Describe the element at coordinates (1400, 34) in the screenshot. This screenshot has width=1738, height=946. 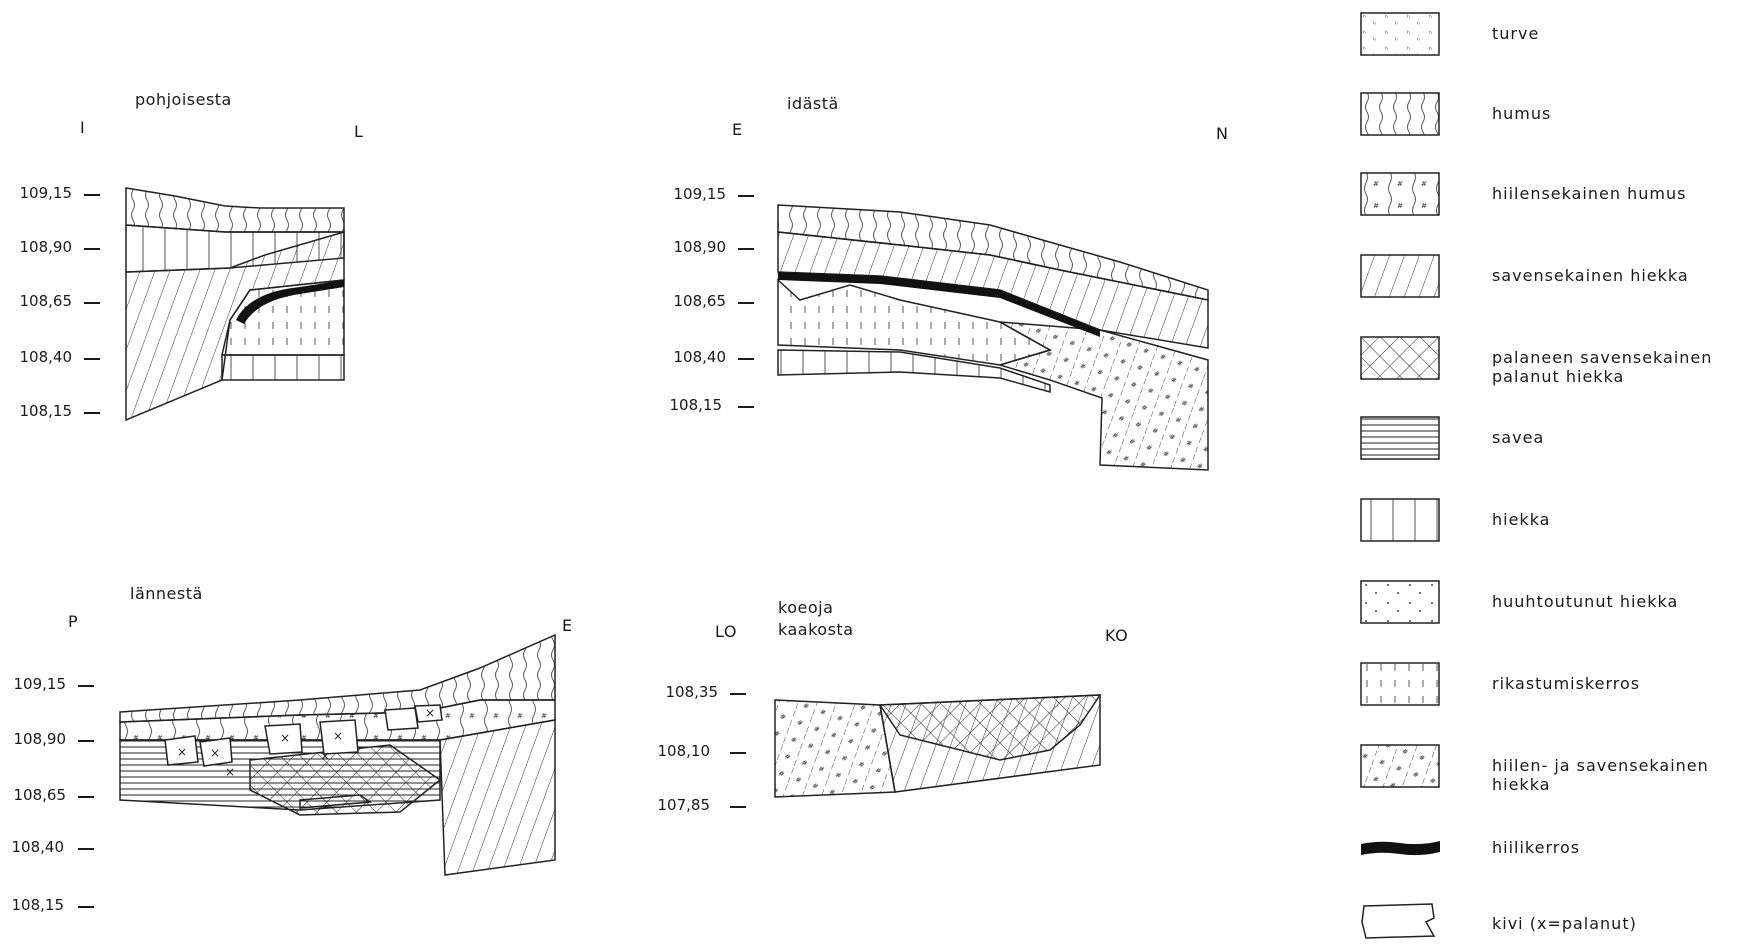
I see `peat-icon` at that location.